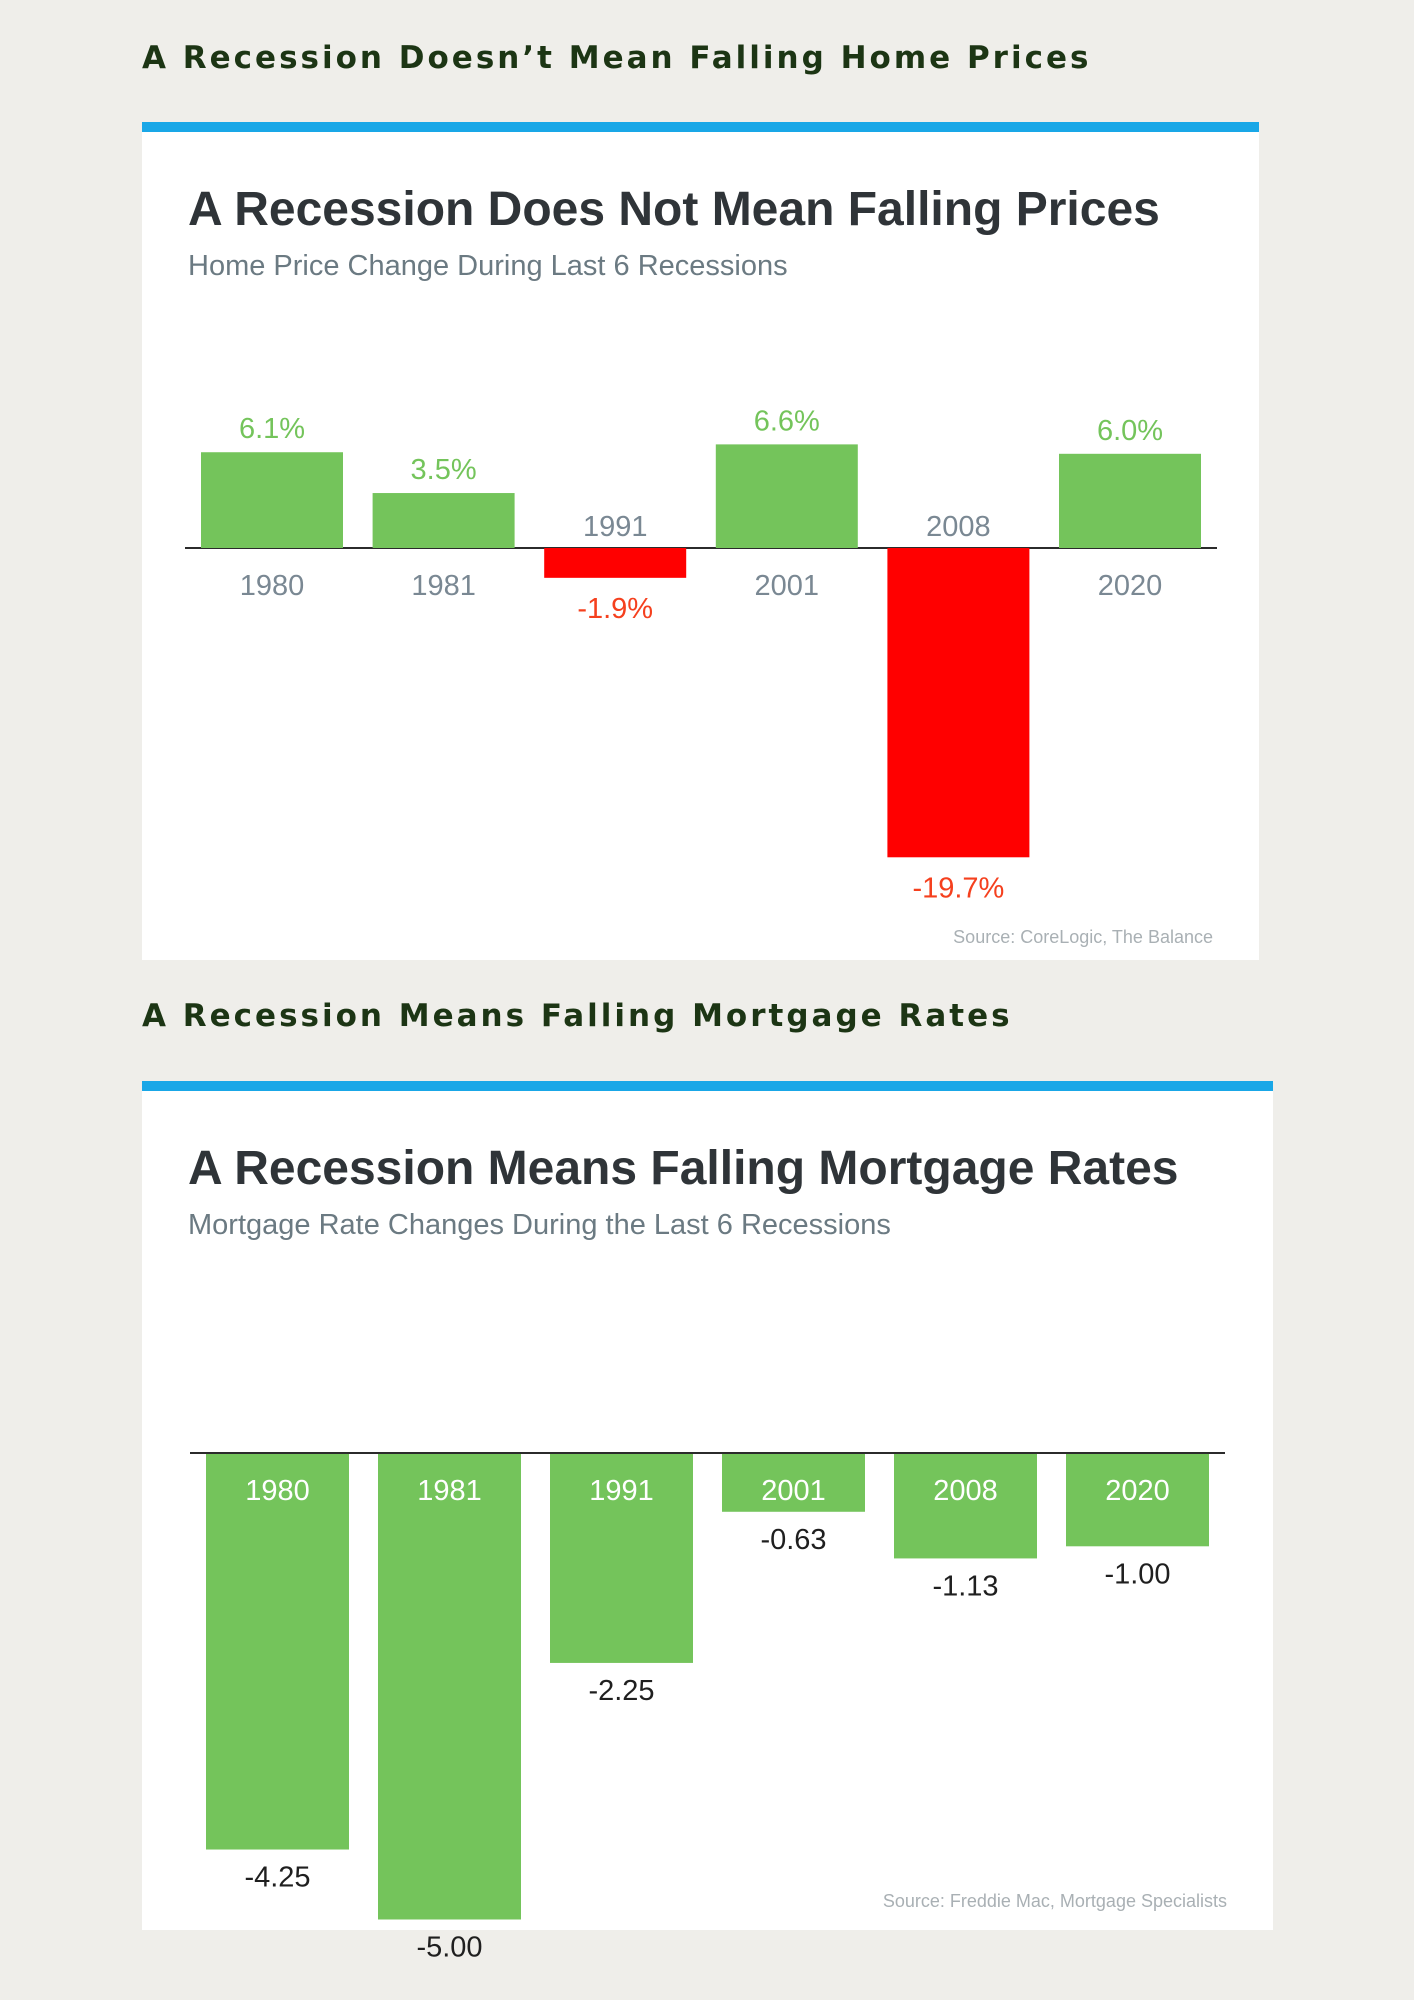  I want to click on value-label-2020: 6.0%, so click(1130, 431).